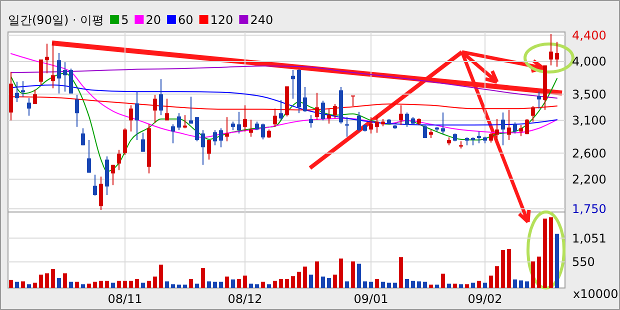 This screenshot has height=310, width=620. What do you see at coordinates (186, 20) in the screenshot?
I see `legend-label: 60` at bounding box center [186, 20].